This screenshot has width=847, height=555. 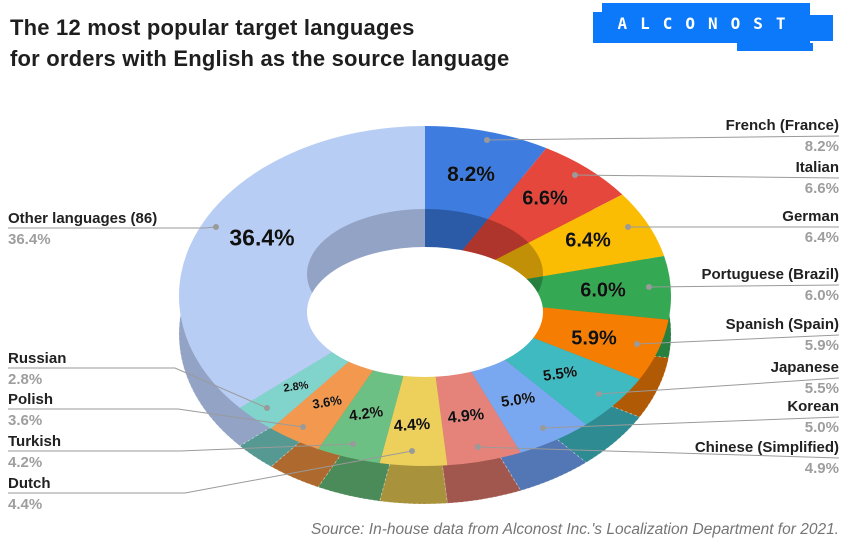 I want to click on slice-value-other-languages-86: 36.4%, so click(x=262, y=237).